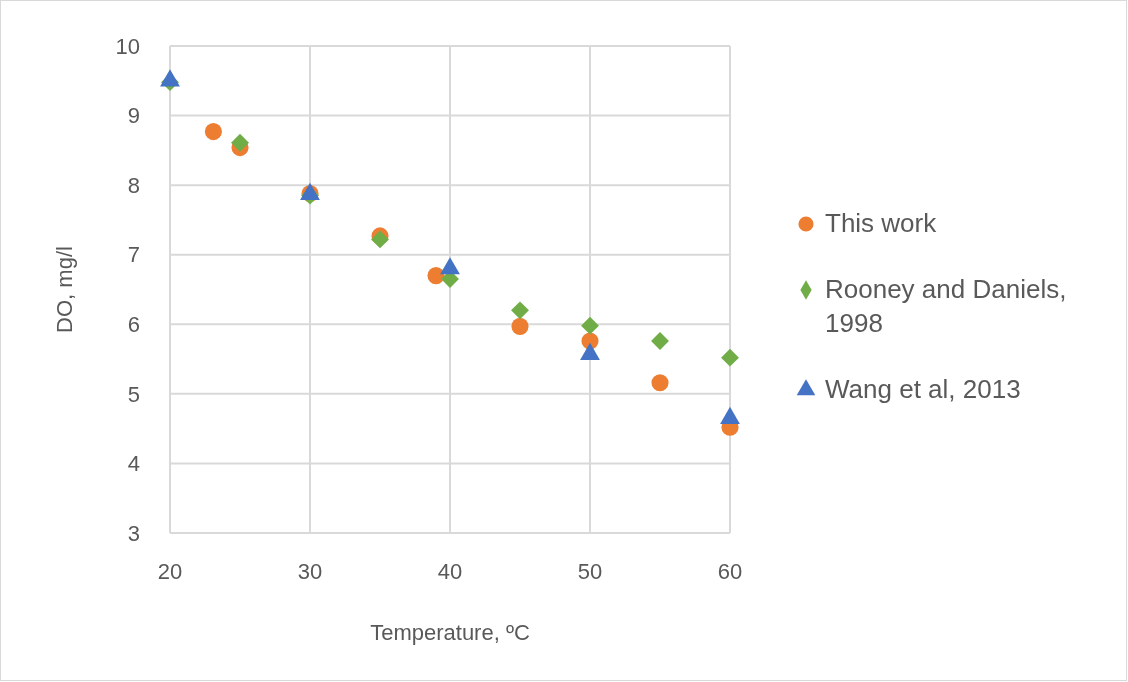  Describe the element at coordinates (127, 46) in the screenshot. I see `y-tick-label: 10` at that location.